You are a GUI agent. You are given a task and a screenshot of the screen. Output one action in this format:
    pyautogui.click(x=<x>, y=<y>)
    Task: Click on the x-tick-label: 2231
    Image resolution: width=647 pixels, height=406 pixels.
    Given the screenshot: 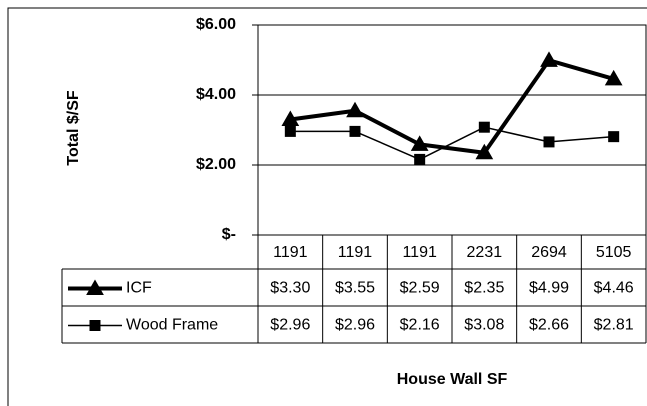 What is the action you would take?
    pyautogui.click(x=485, y=252)
    